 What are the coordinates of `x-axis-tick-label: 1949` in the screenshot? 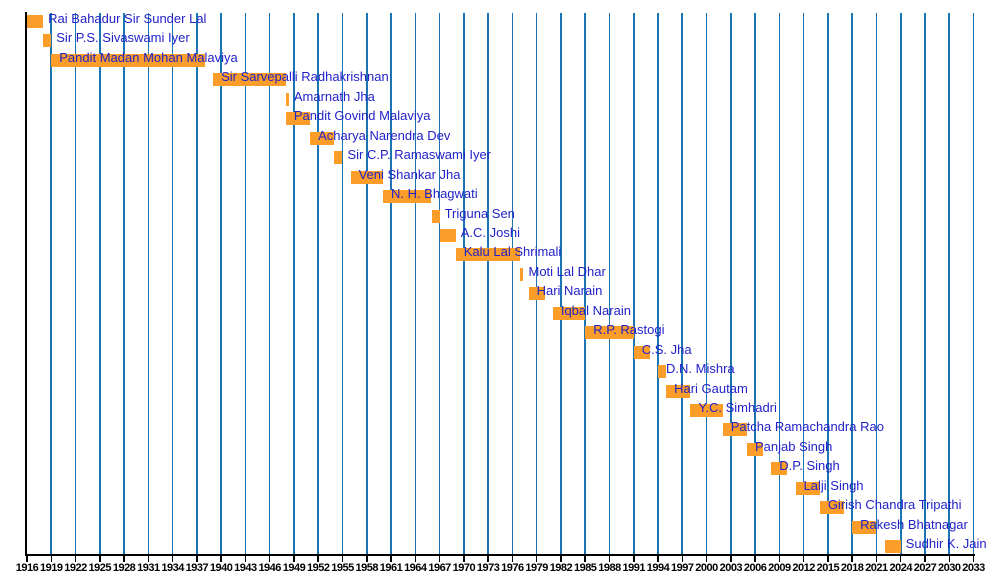 It's located at (294, 568).